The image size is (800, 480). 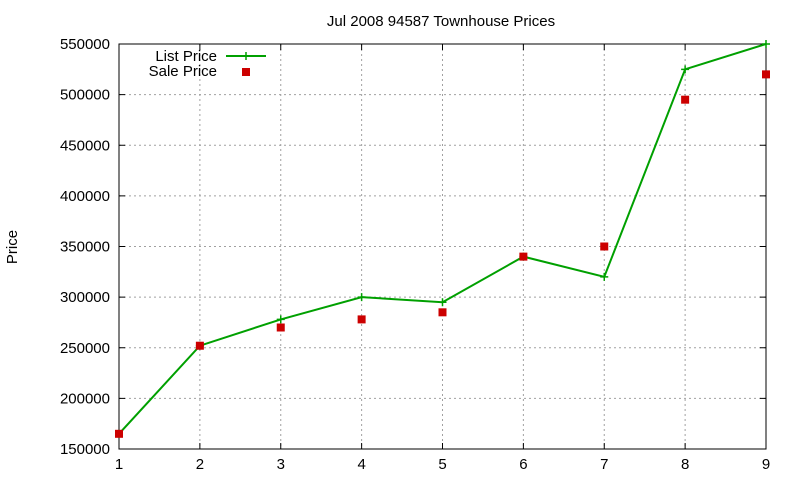 What do you see at coordinates (85, 348) in the screenshot?
I see `y-tick-label: 250000` at bounding box center [85, 348].